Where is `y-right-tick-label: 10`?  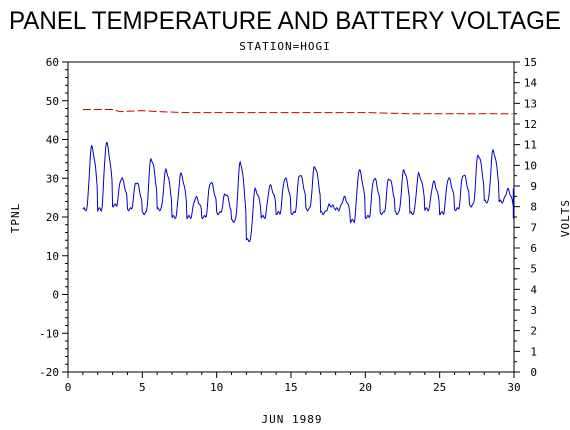 y-right-tick-label: 10 is located at coordinates (530, 165).